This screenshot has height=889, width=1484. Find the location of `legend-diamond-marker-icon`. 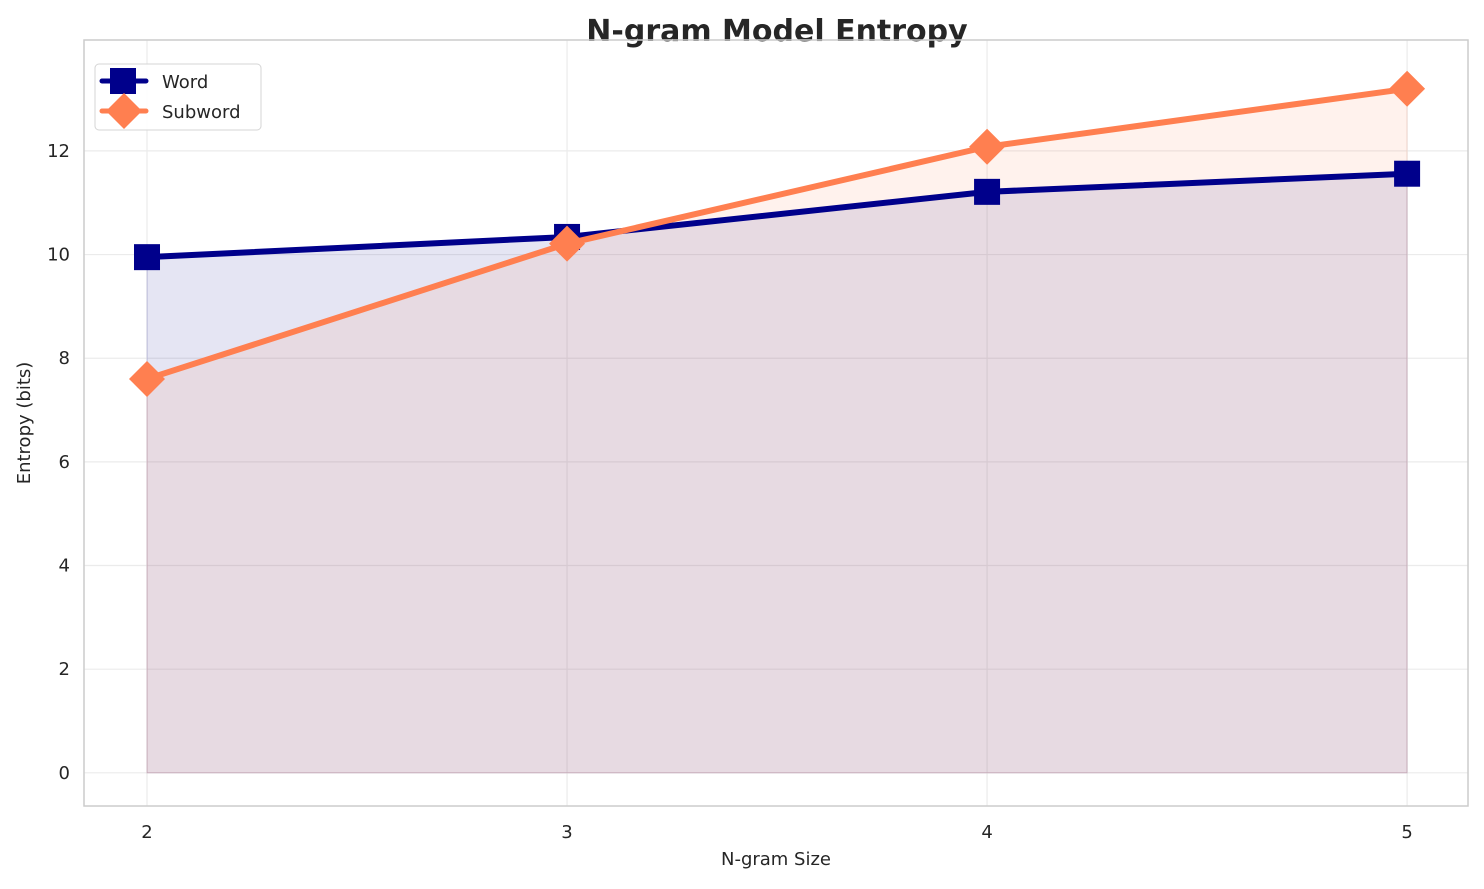

legend-diamond-marker-icon is located at coordinates (124, 111).